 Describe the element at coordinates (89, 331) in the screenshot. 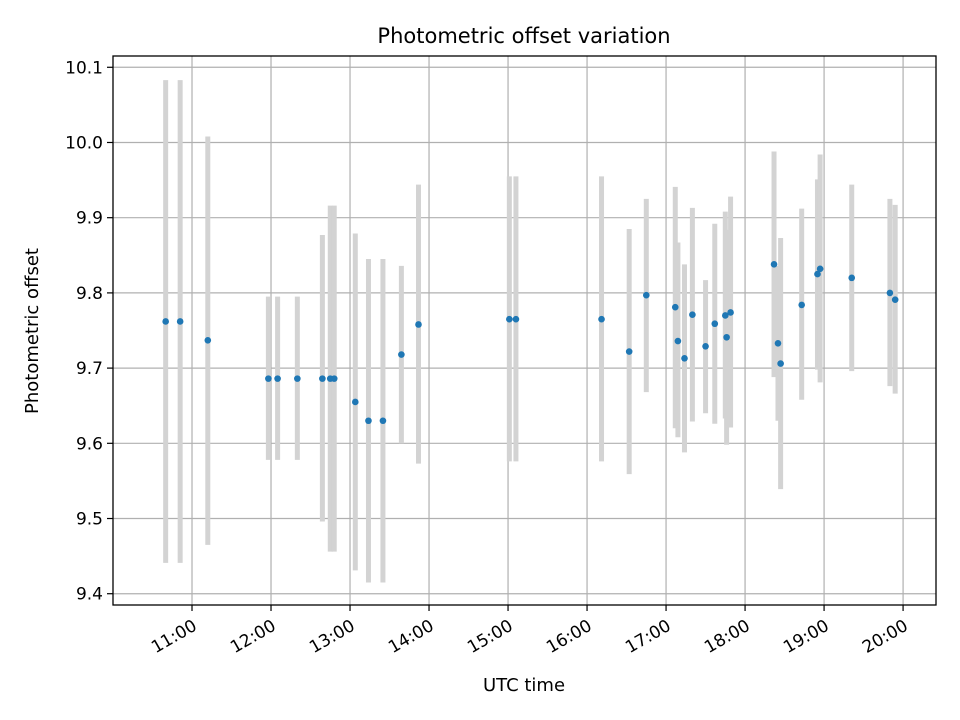

I see `y-axis-ticks: 9.4 9.5 9.6 9.7 9.8 9.9 10.0 10.1` at that location.